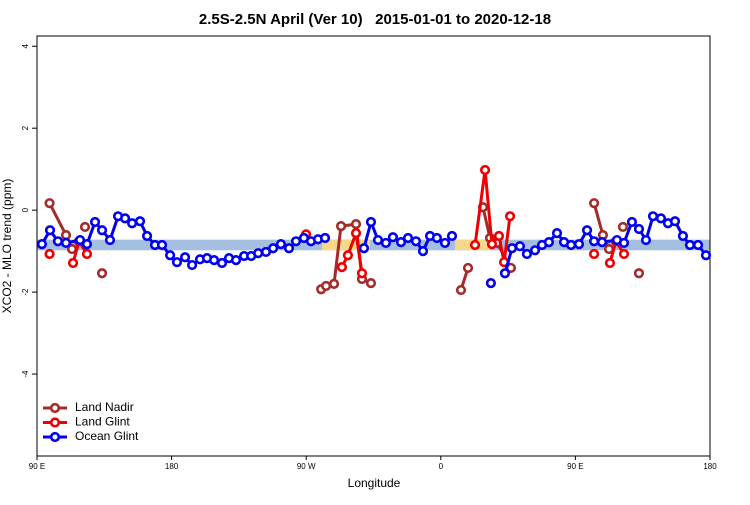  Describe the element at coordinates (441, 466) in the screenshot. I see `x-tick-label: 0` at that location.